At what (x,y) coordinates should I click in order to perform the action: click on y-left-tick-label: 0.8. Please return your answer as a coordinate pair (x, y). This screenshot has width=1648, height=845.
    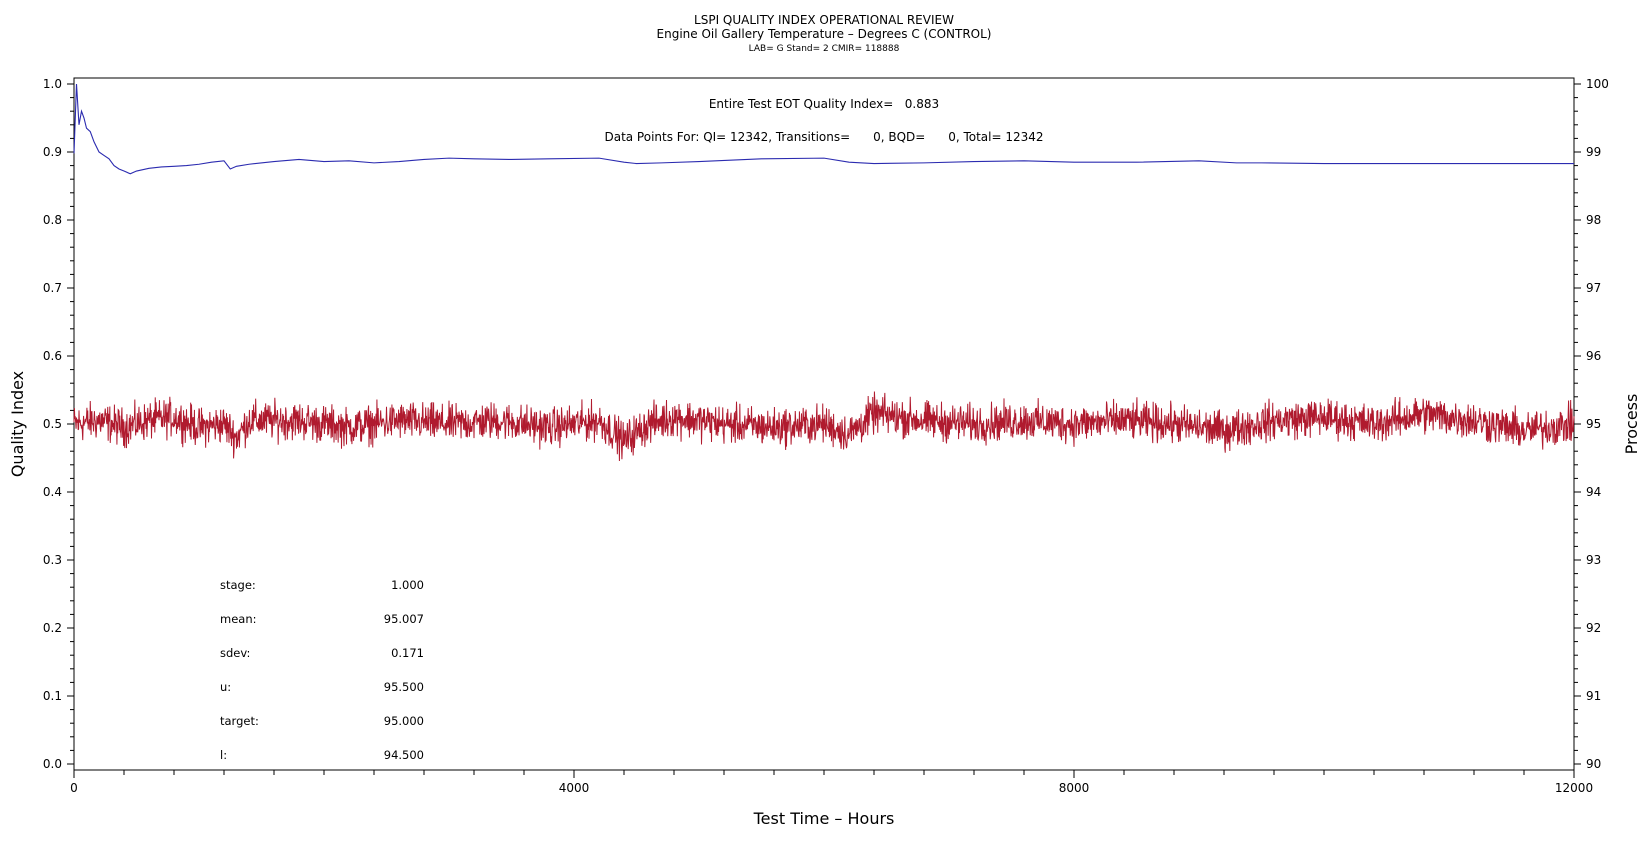
    Looking at the image, I should click on (52, 220).